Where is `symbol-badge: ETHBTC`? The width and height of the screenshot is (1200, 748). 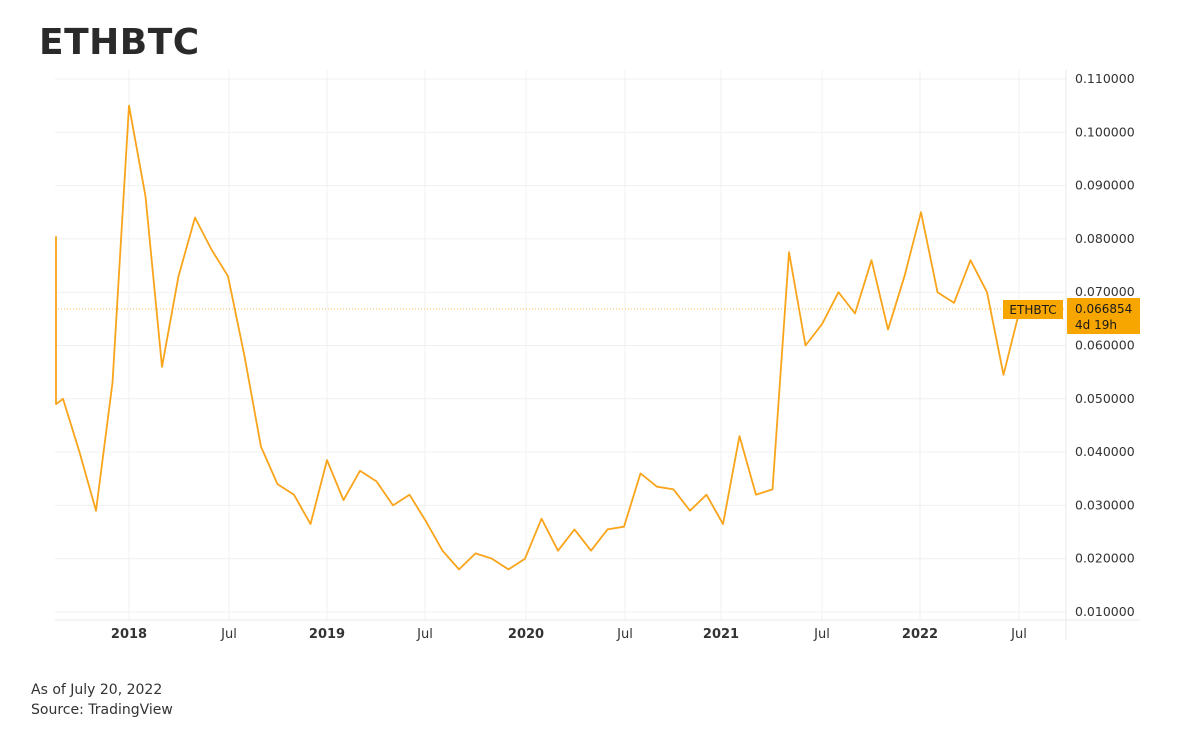 symbol-badge: ETHBTC is located at coordinates (1033, 309).